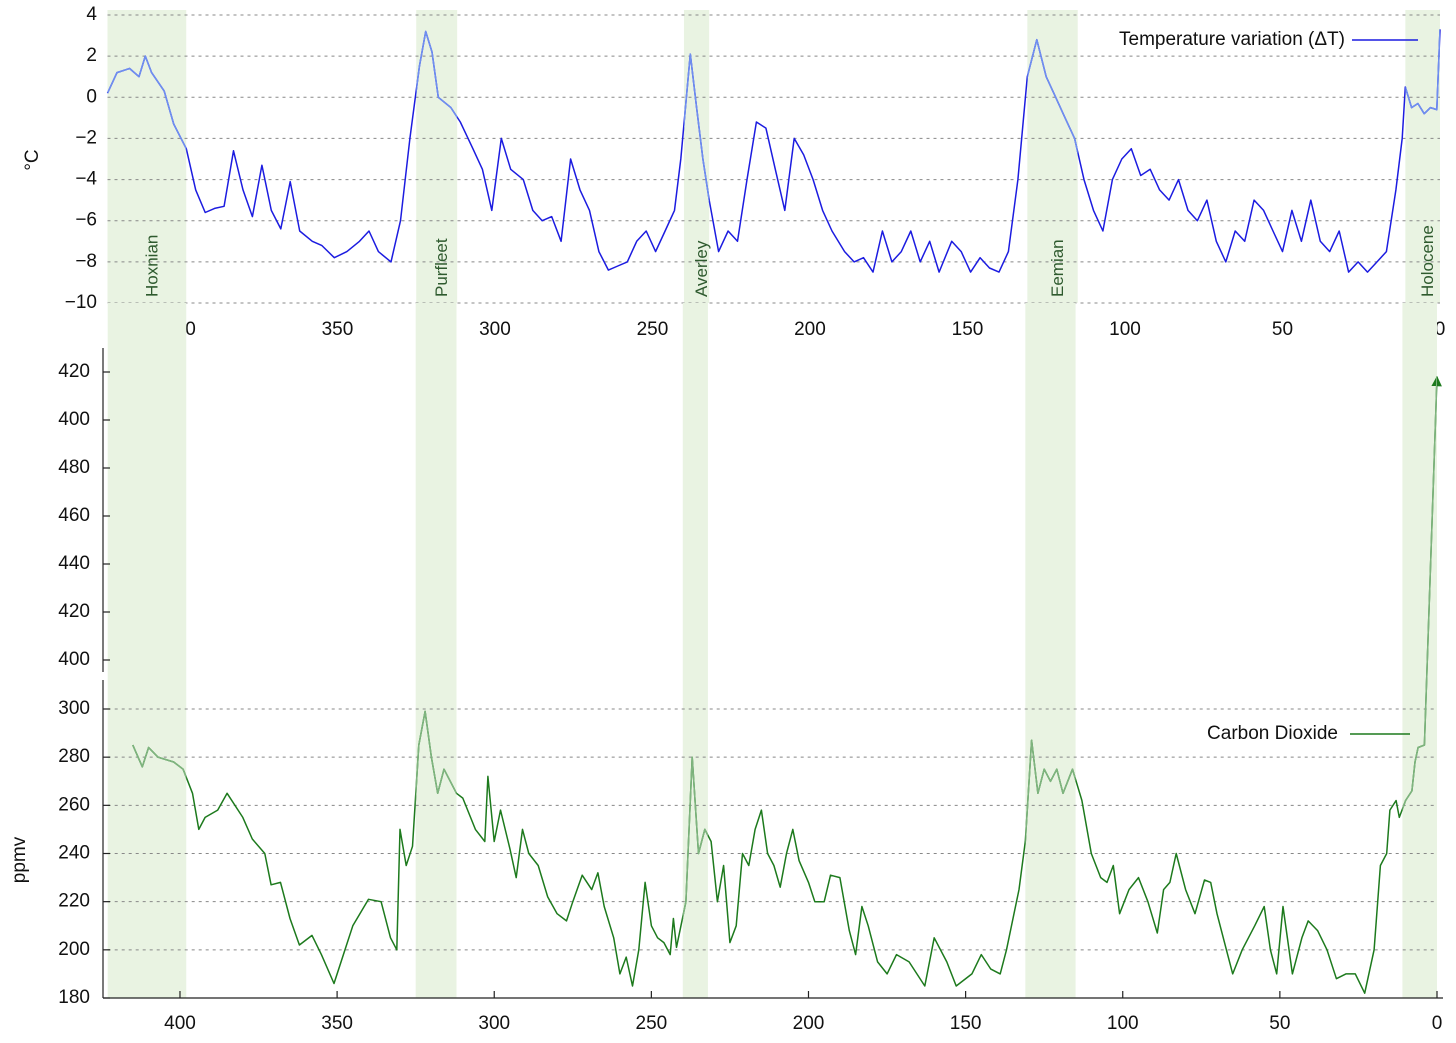 This screenshot has width=1456, height=1043. I want to click on y-tick-label: 220, so click(74, 901).